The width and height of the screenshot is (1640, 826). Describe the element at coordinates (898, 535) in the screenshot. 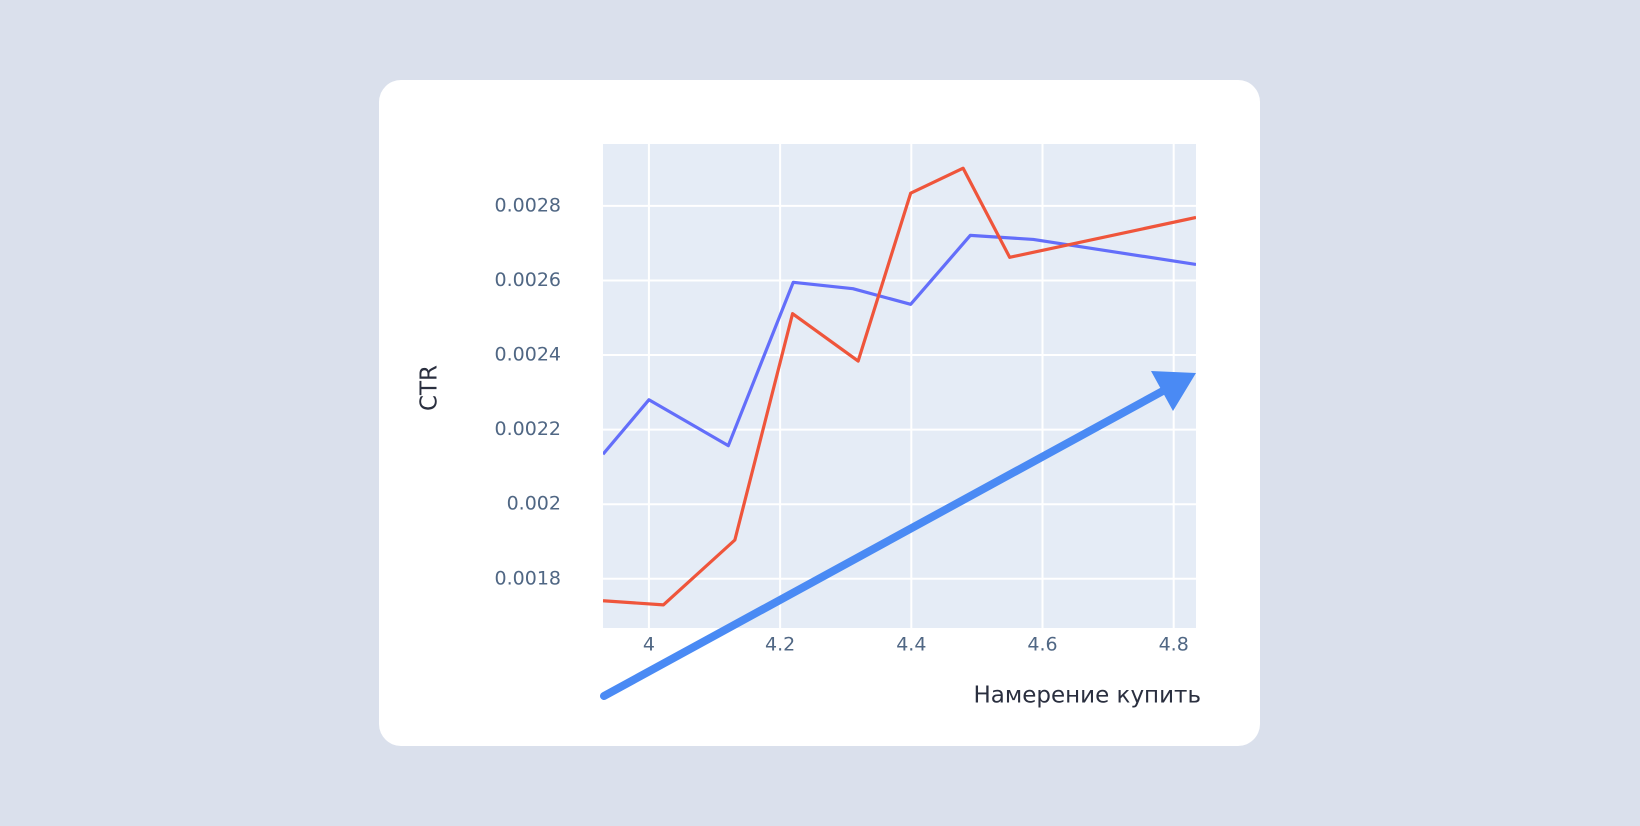

I see `trend-arrow` at that location.